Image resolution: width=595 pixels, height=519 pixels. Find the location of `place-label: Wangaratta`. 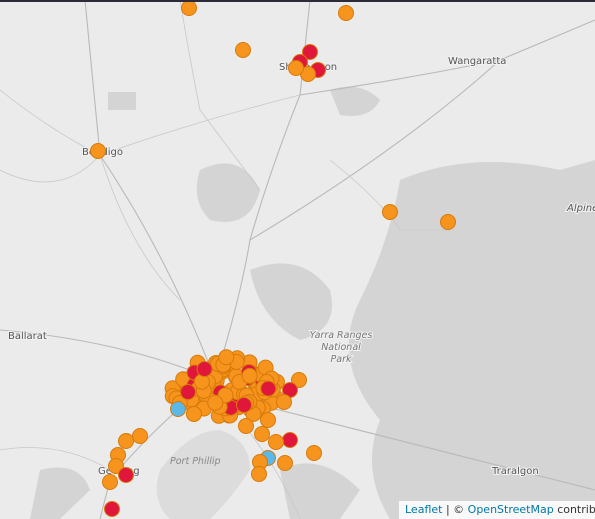

place-label: Wangaratta is located at coordinates (477, 61).